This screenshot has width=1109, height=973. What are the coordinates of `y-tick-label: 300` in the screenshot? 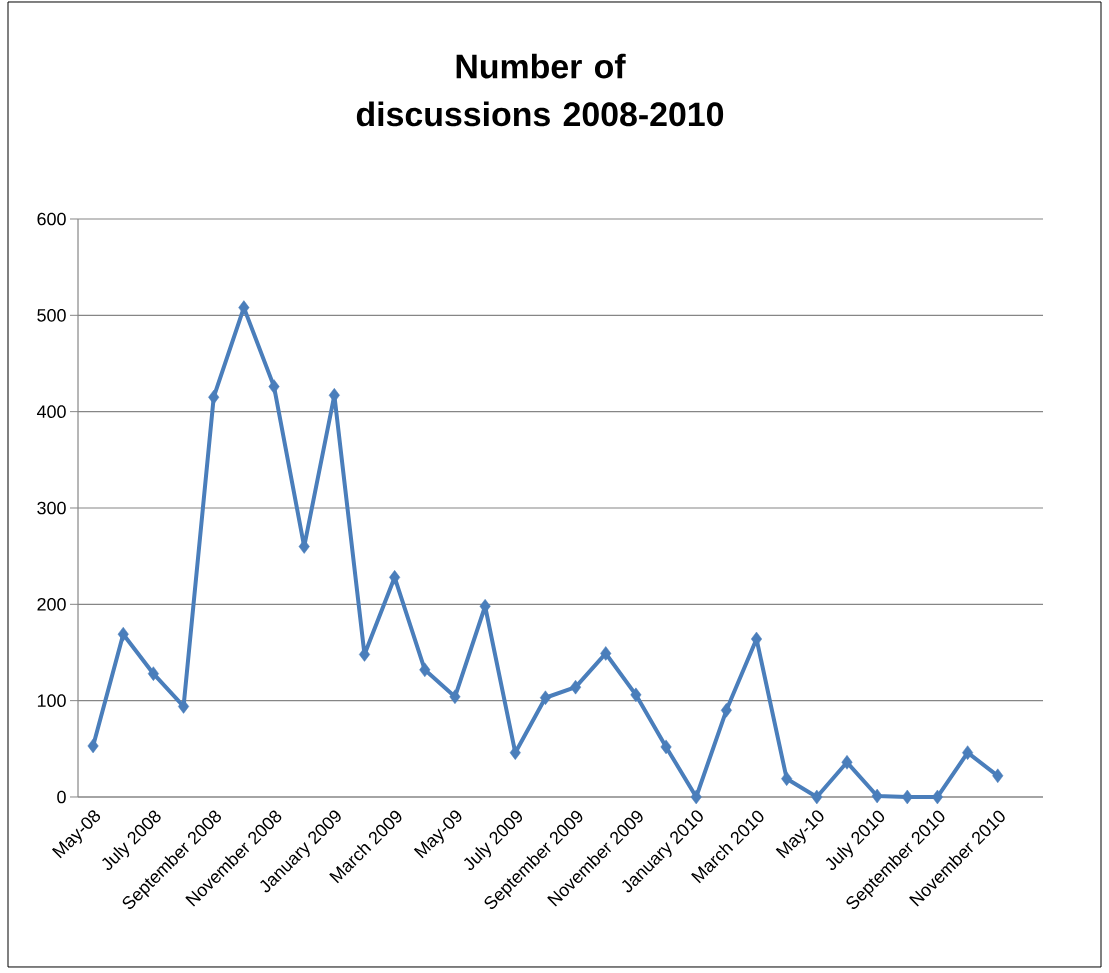 It's located at (51, 508).